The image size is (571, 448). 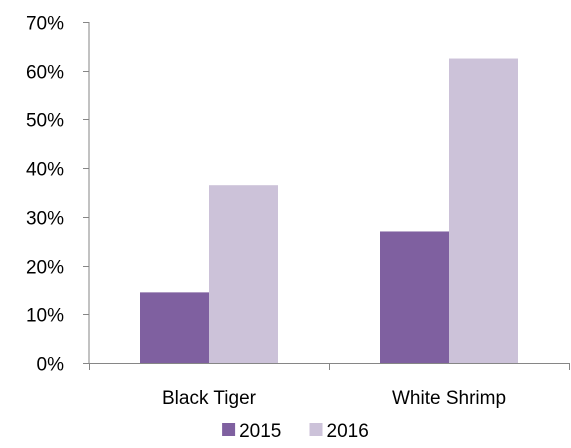 What do you see at coordinates (45, 219) in the screenshot?
I see `y-tick-label: 30%` at bounding box center [45, 219].